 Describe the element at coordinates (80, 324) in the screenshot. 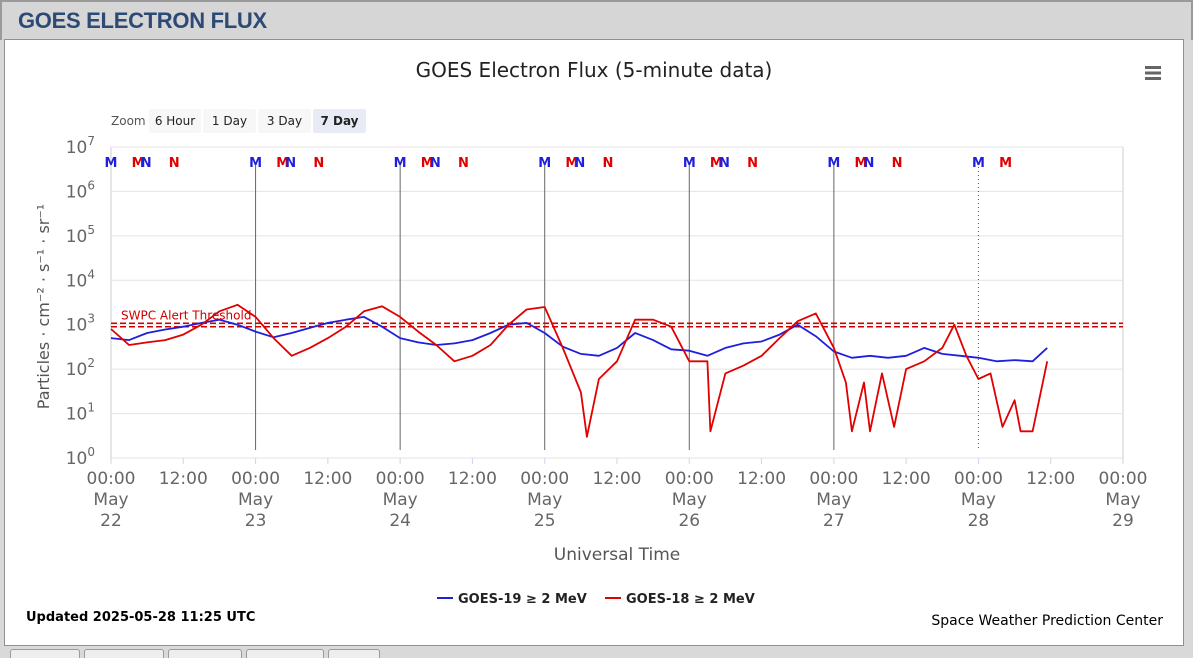

I see `y-tick-label: 10³` at that location.